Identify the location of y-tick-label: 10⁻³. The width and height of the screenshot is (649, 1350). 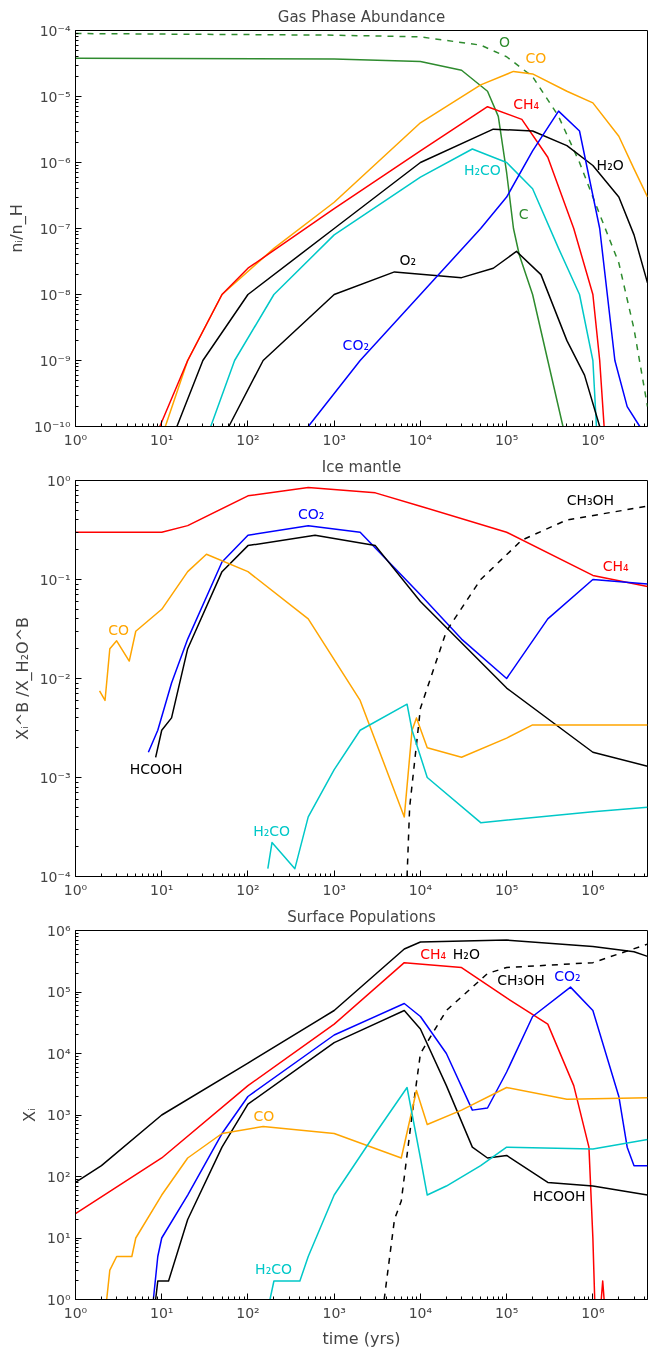
(55, 777).